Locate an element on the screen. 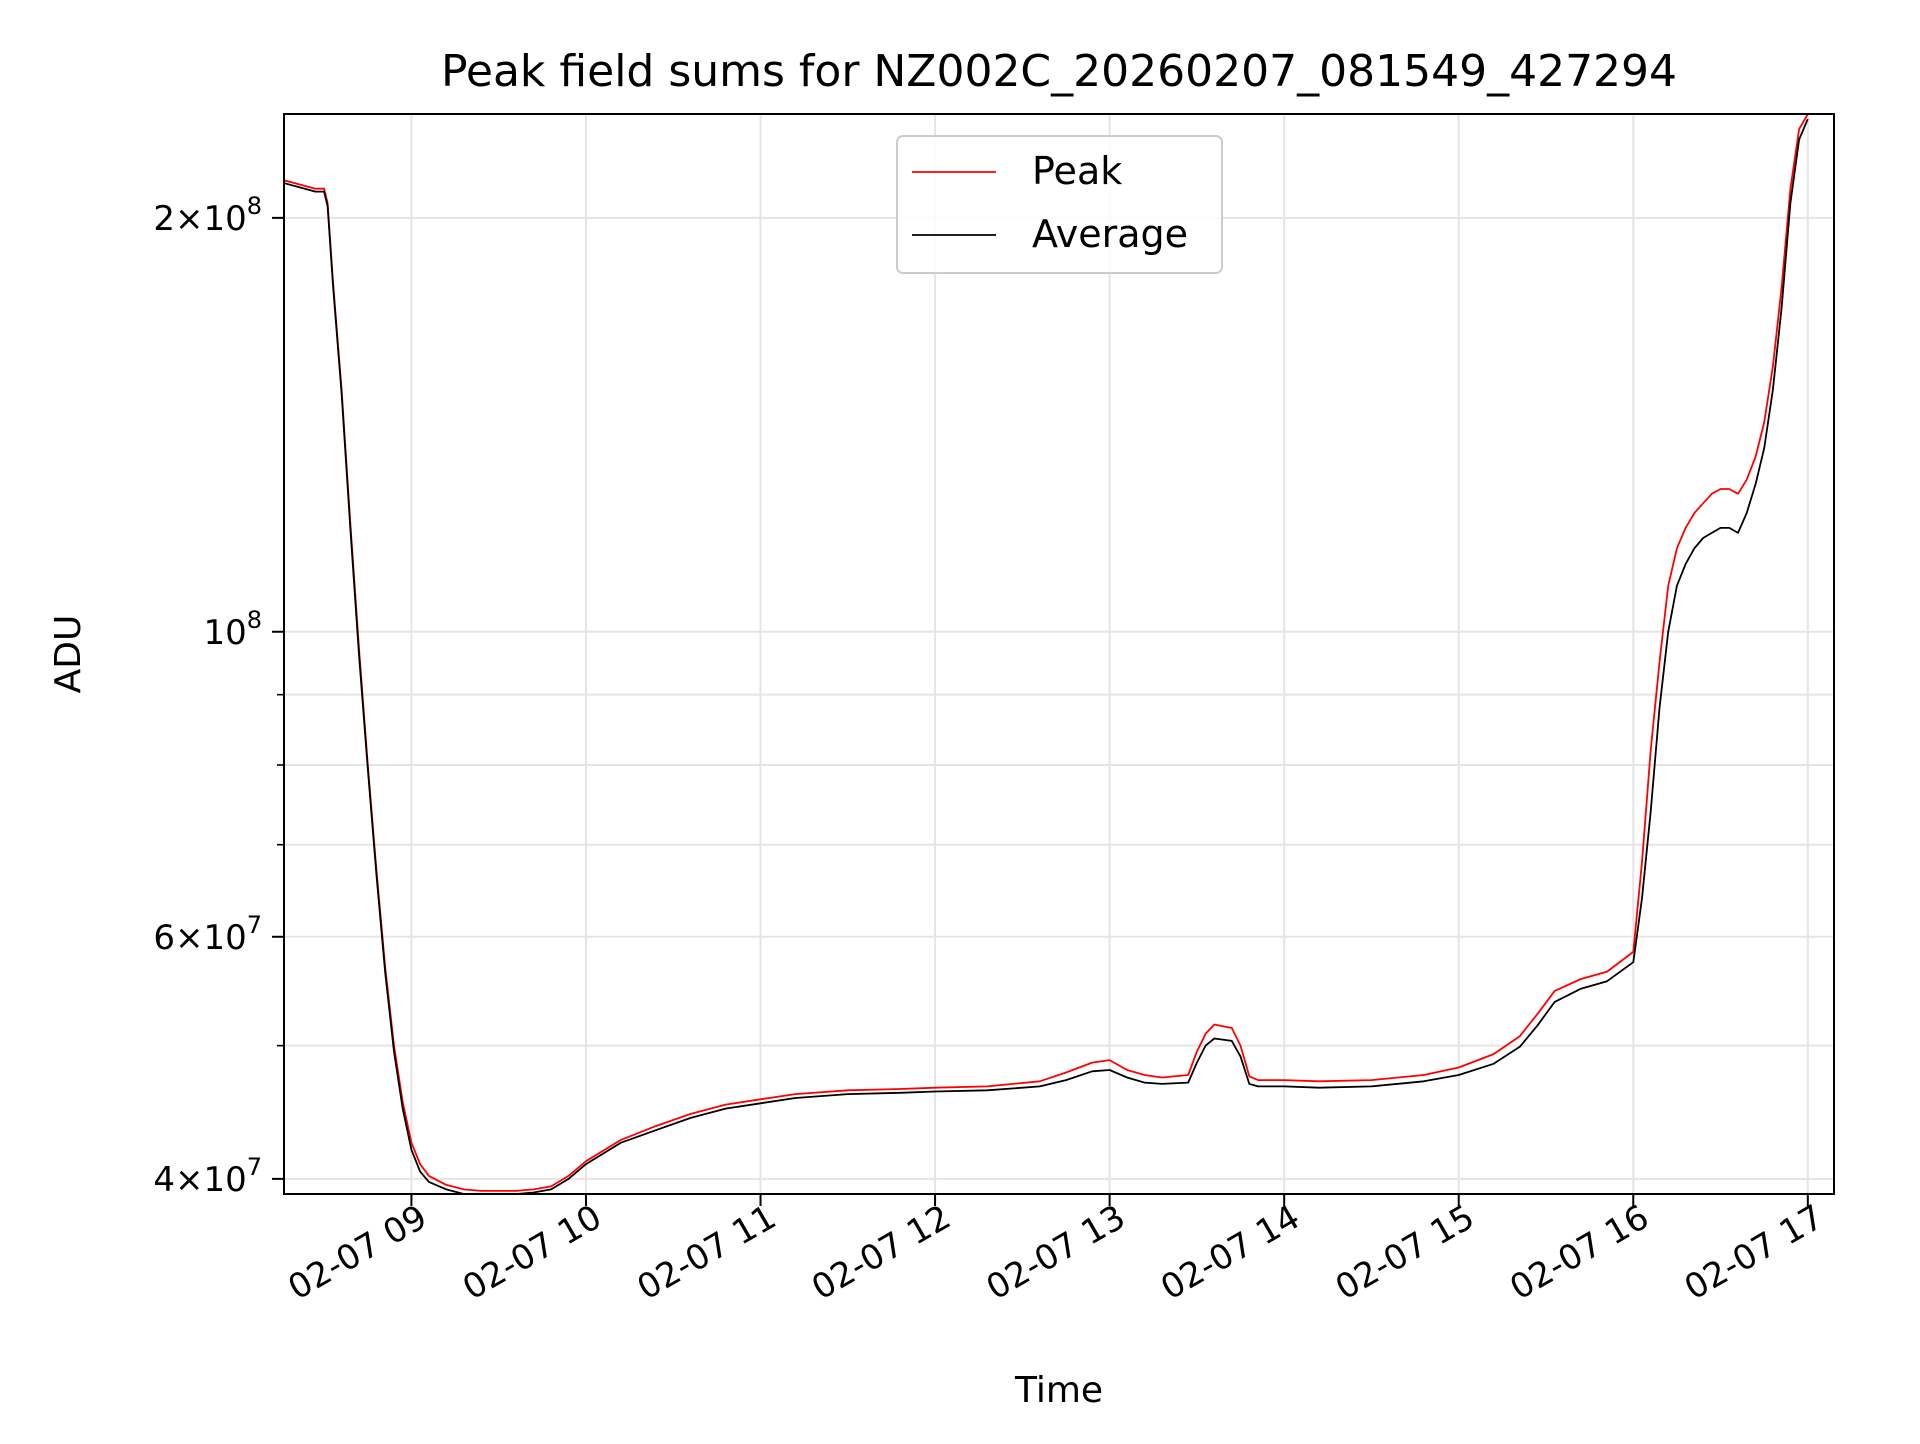 Image resolution: width=1920 pixels, height=1444 pixels. y-tick-label: 4×107 is located at coordinates (207, 1176).